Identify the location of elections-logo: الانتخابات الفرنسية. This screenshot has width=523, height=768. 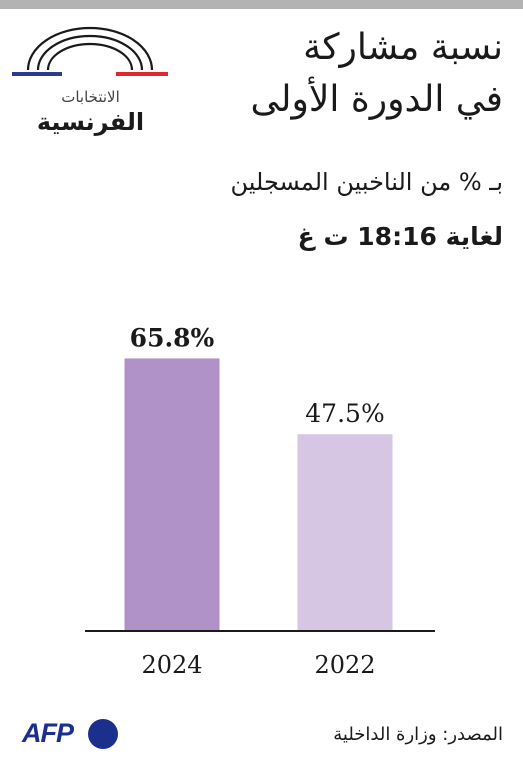
(90, 85).